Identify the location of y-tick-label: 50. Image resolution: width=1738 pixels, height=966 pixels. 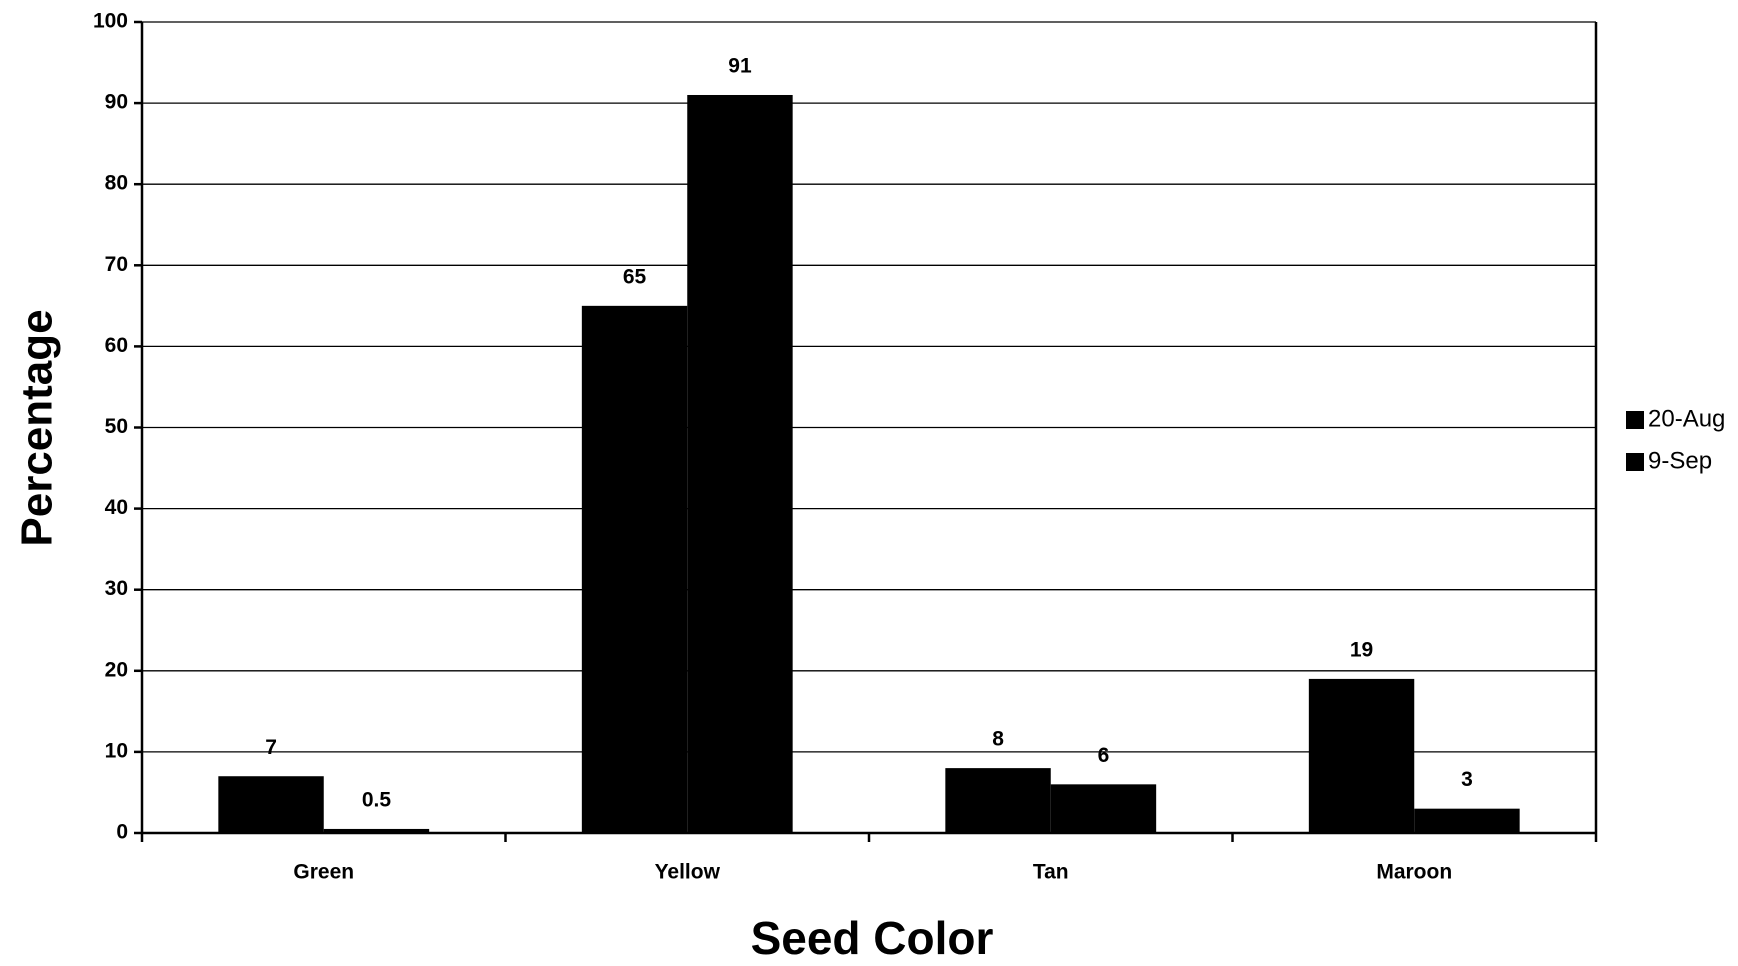
(116, 426).